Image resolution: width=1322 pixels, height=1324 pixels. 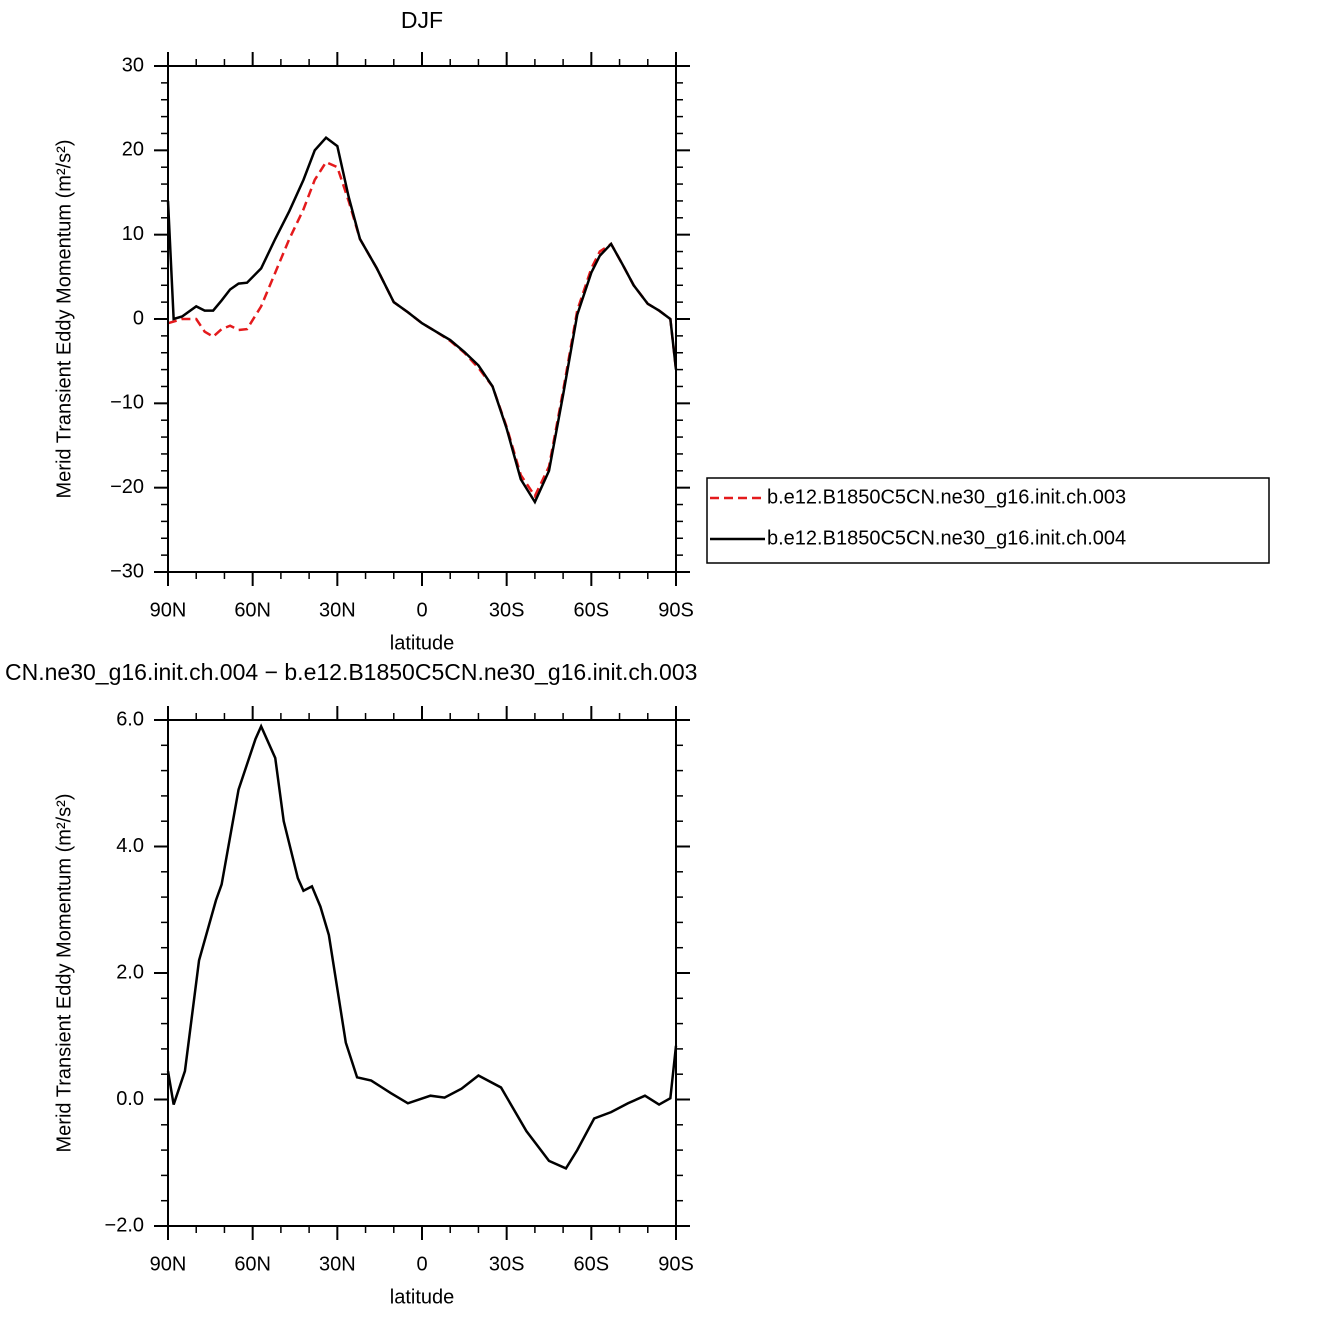 I want to click on legend-label: b.e12.B1850C5CN.ne30_g16.init.ch.003, so click(x=946, y=497).